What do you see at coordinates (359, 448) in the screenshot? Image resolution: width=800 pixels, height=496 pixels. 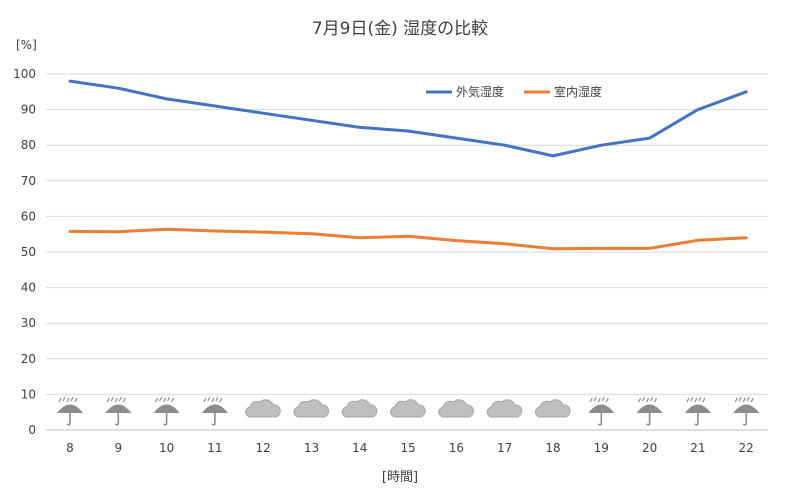 I see `x-tick-label: 14` at bounding box center [359, 448].